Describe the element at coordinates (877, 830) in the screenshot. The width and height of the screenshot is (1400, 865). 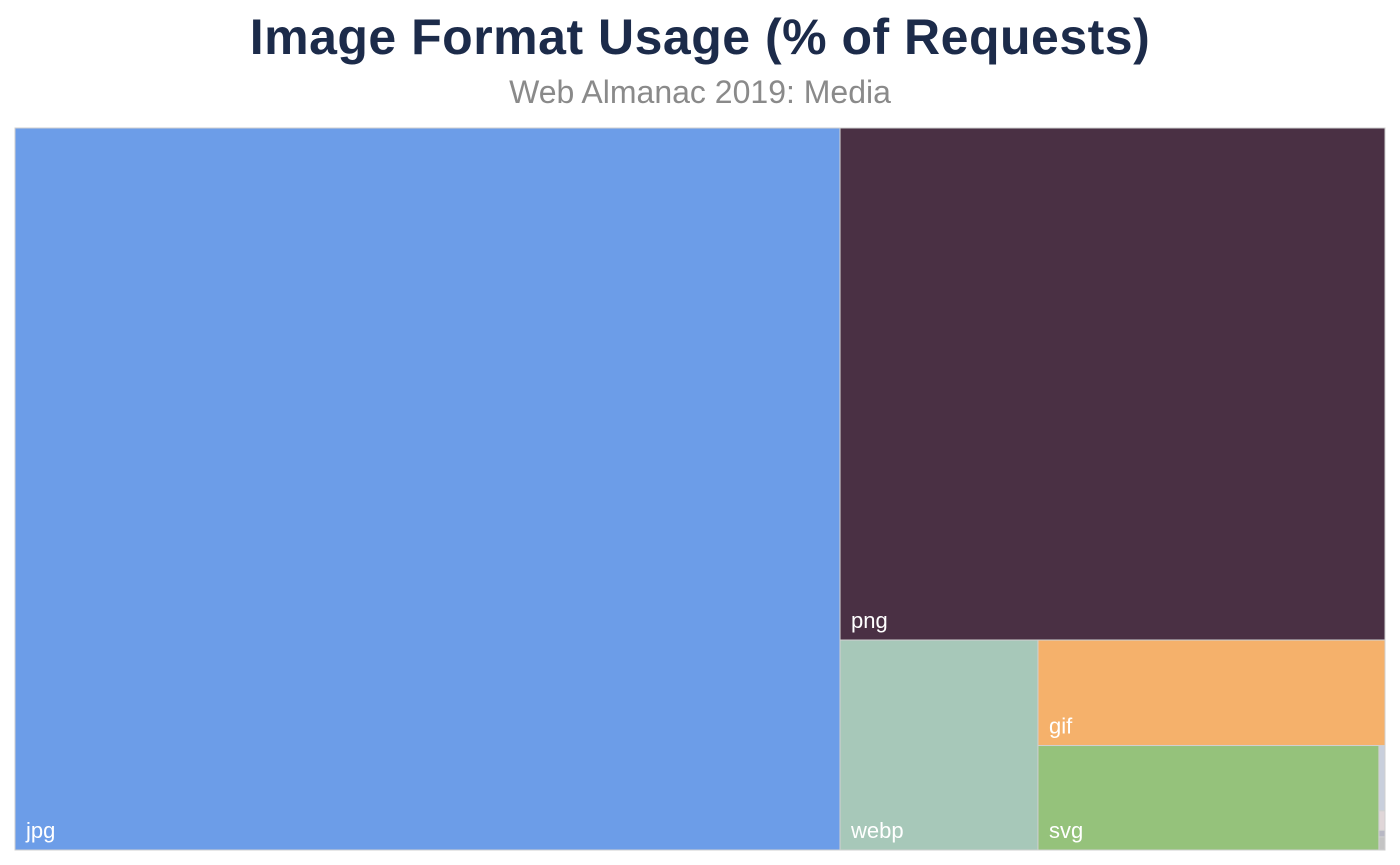
I see `treemap-label: webp` at that location.